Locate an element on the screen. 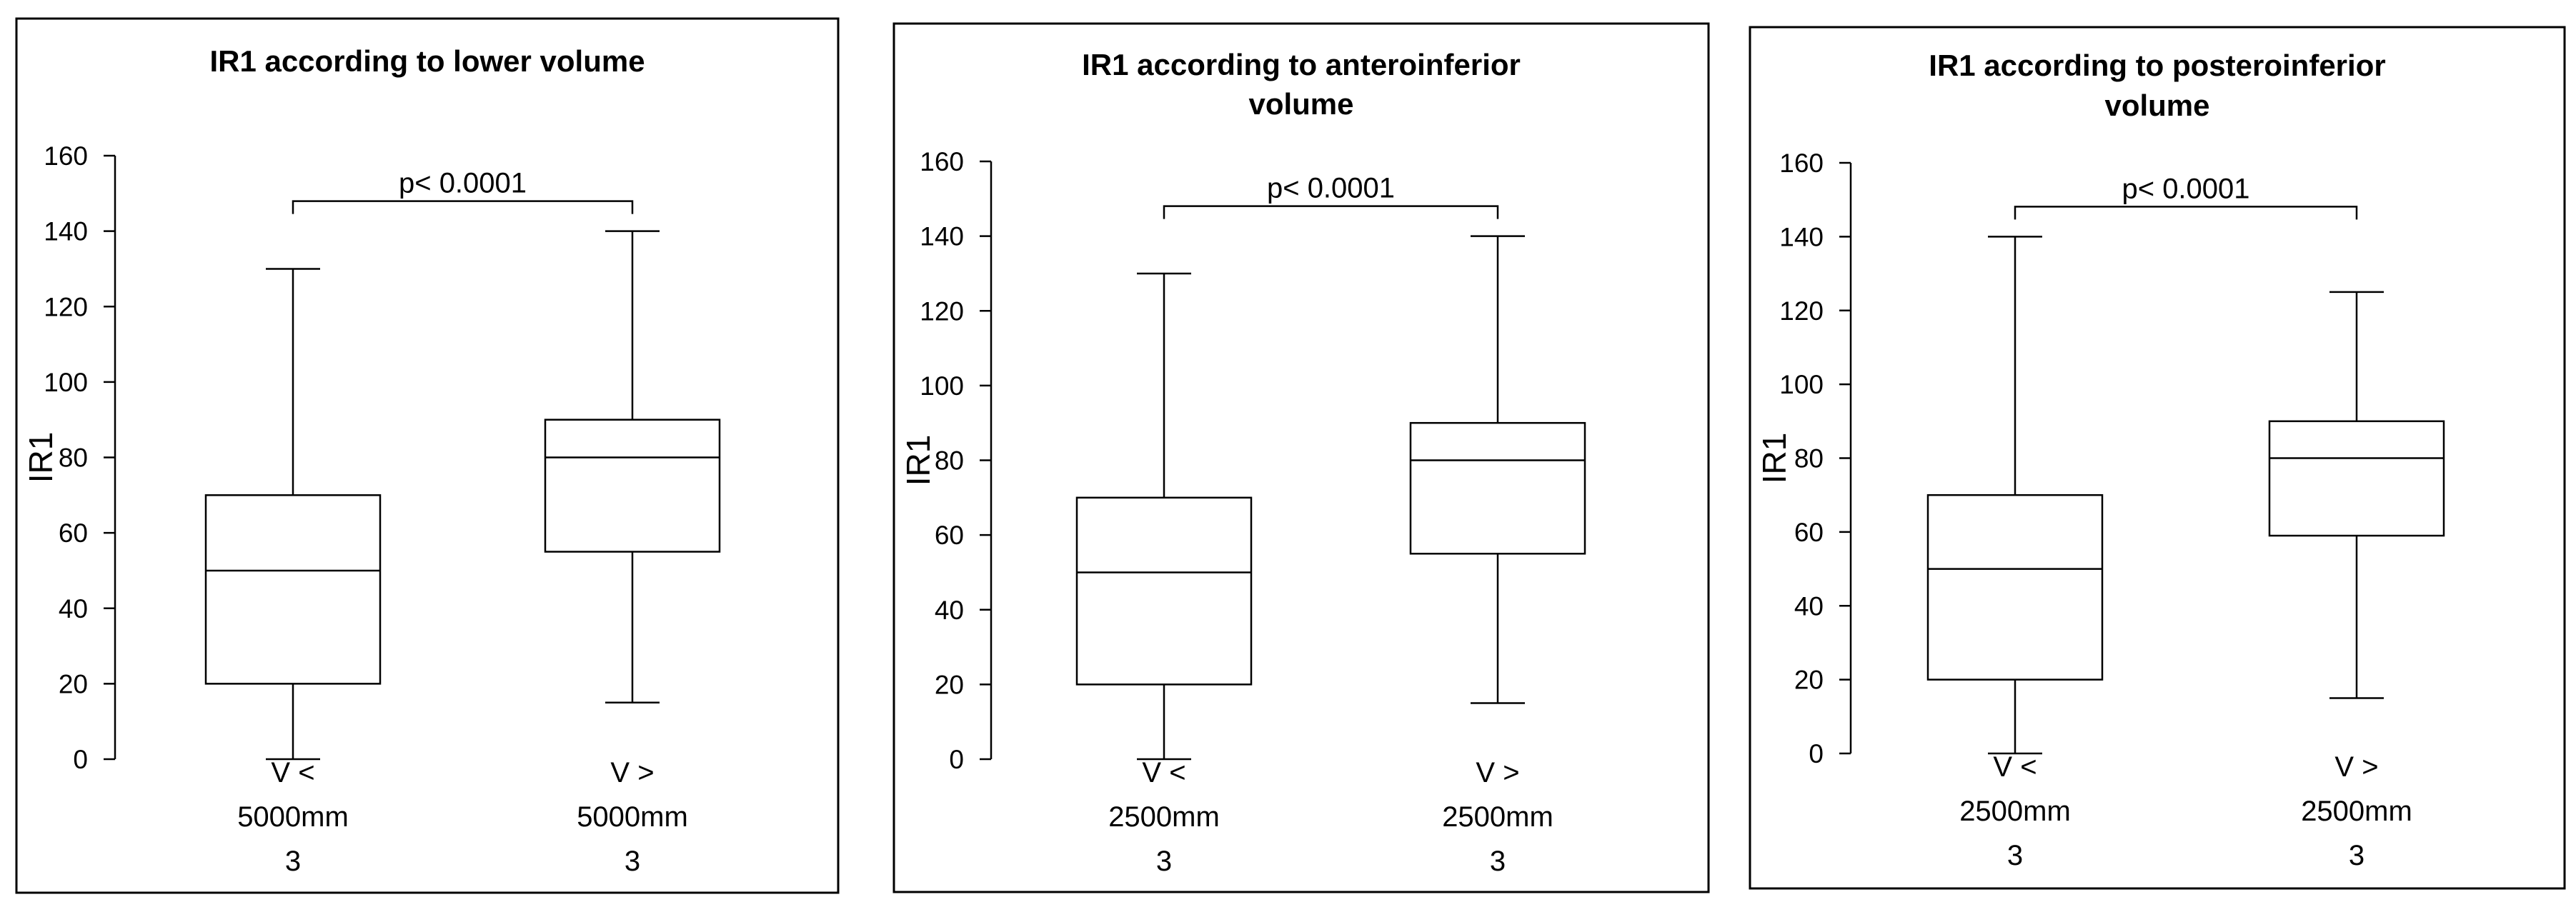  chart-title: IR1 according to posteroinferior is located at coordinates (2157, 65).